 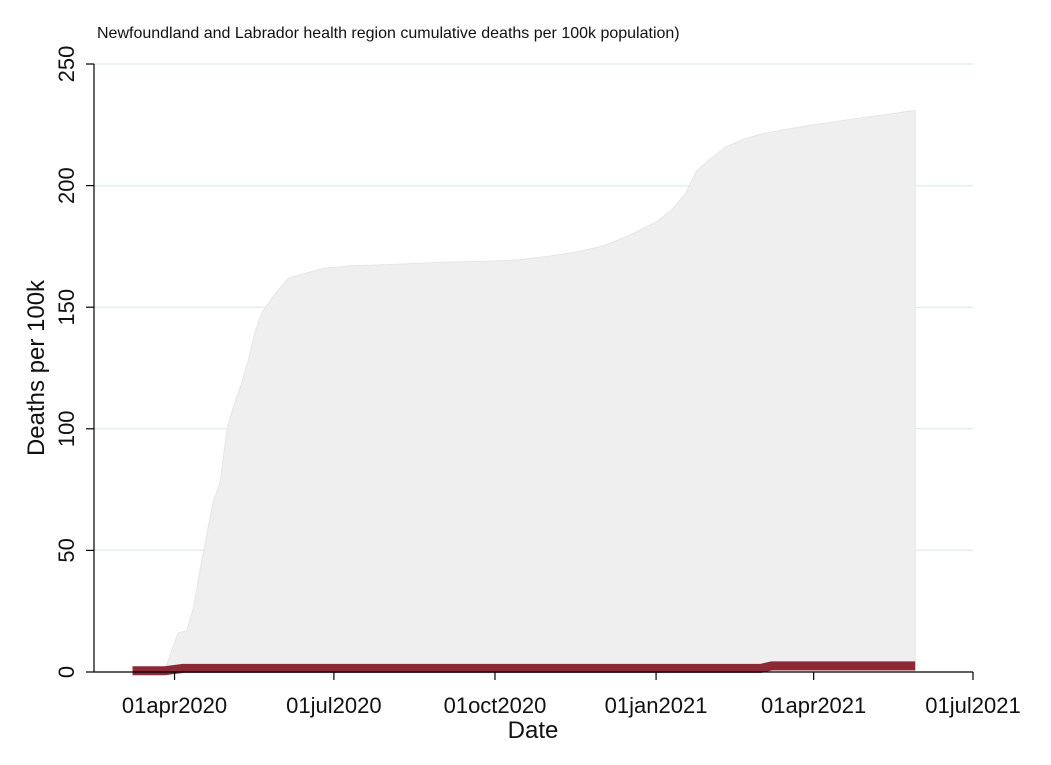 I want to click on y-tick-label: 50, so click(x=66, y=550).